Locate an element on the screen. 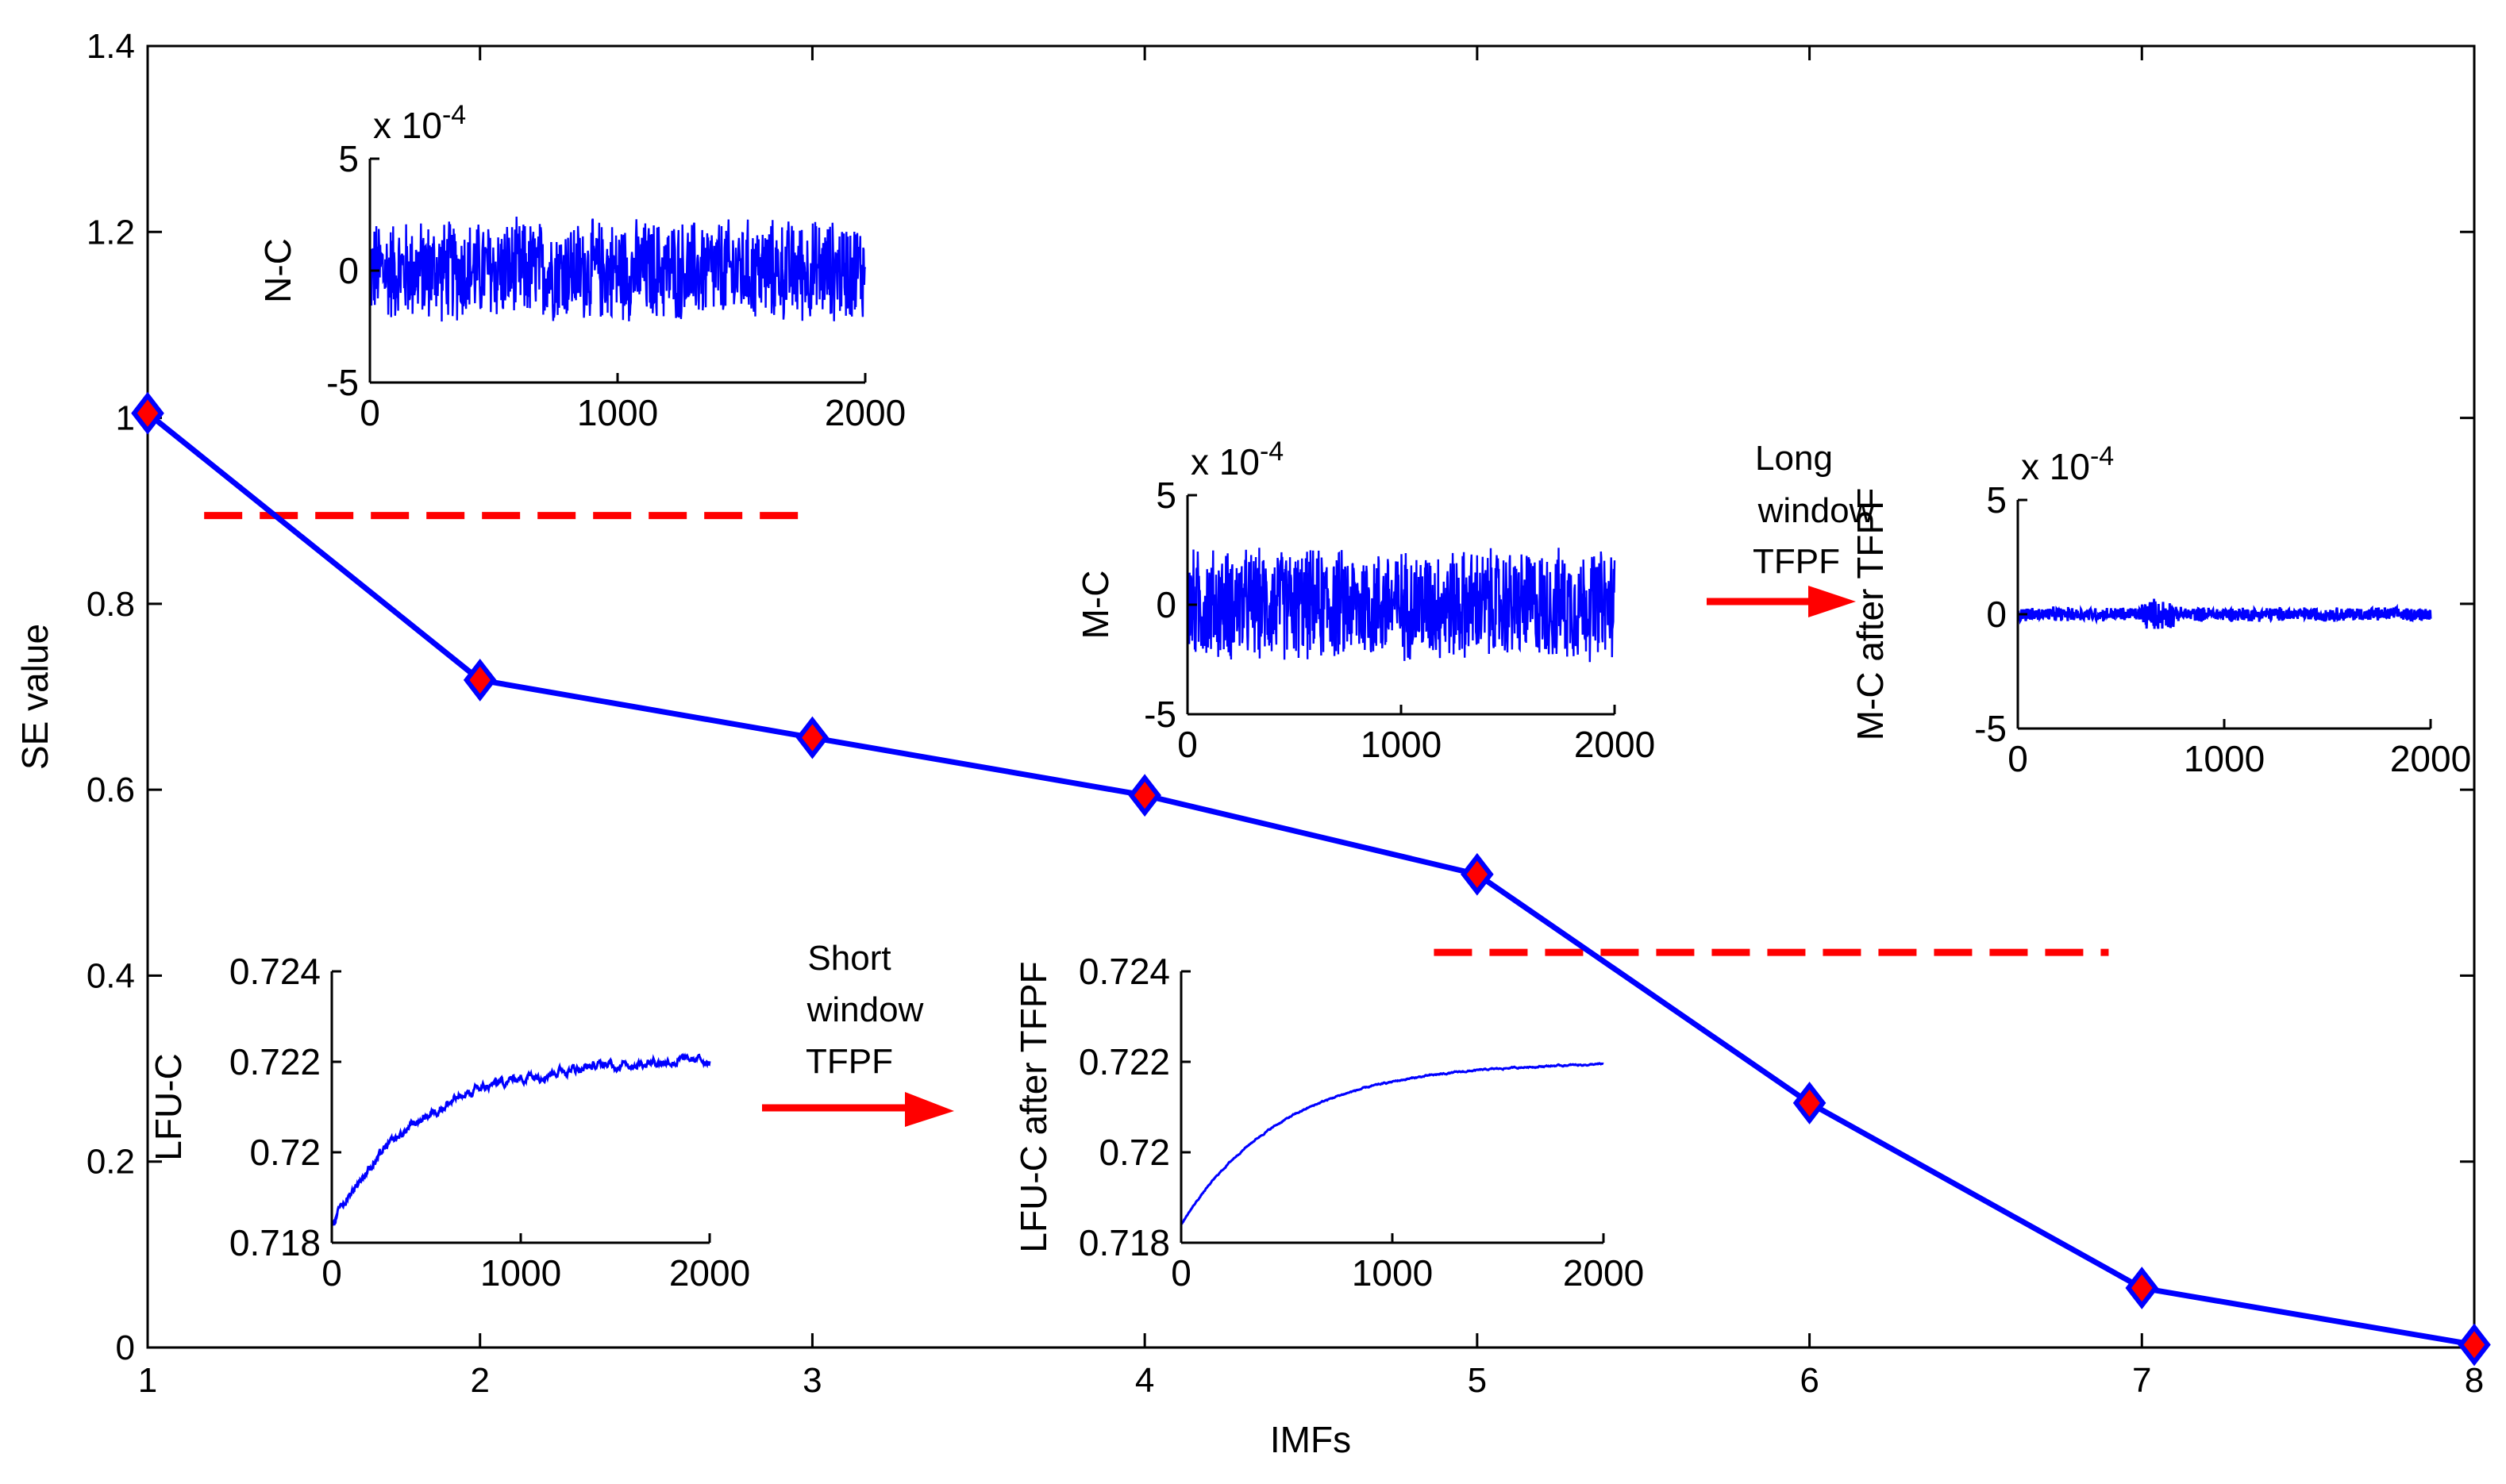 This screenshot has height=1484, width=2506. short-annotation-line-1: Short is located at coordinates (849, 958).